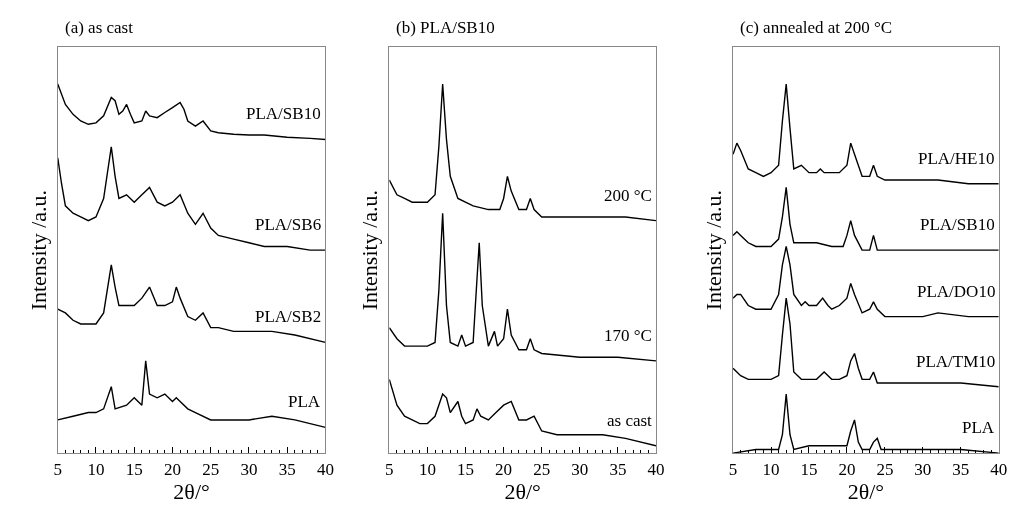 This screenshot has height=530, width=1027. Describe the element at coordinates (956, 158) in the screenshot. I see `series-label: PLA/HE10` at that location.